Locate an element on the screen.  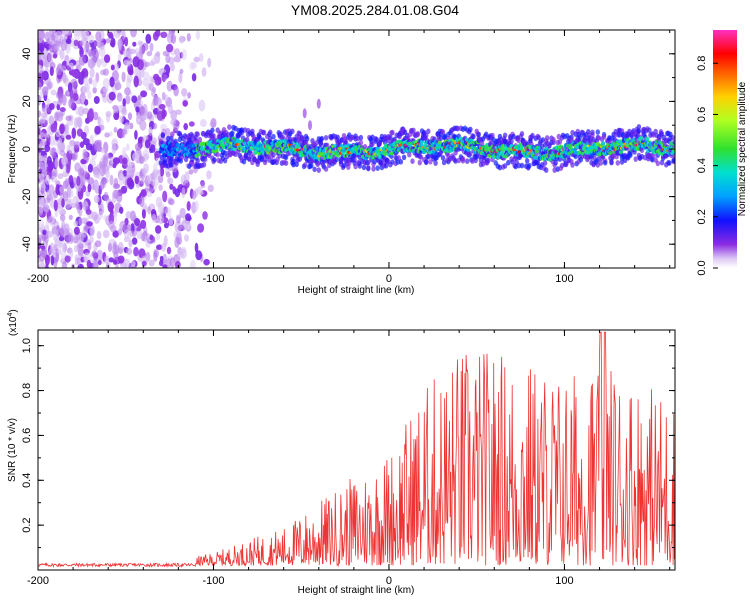
colorbar-tick-label: 0.6 is located at coordinates (702, 114).